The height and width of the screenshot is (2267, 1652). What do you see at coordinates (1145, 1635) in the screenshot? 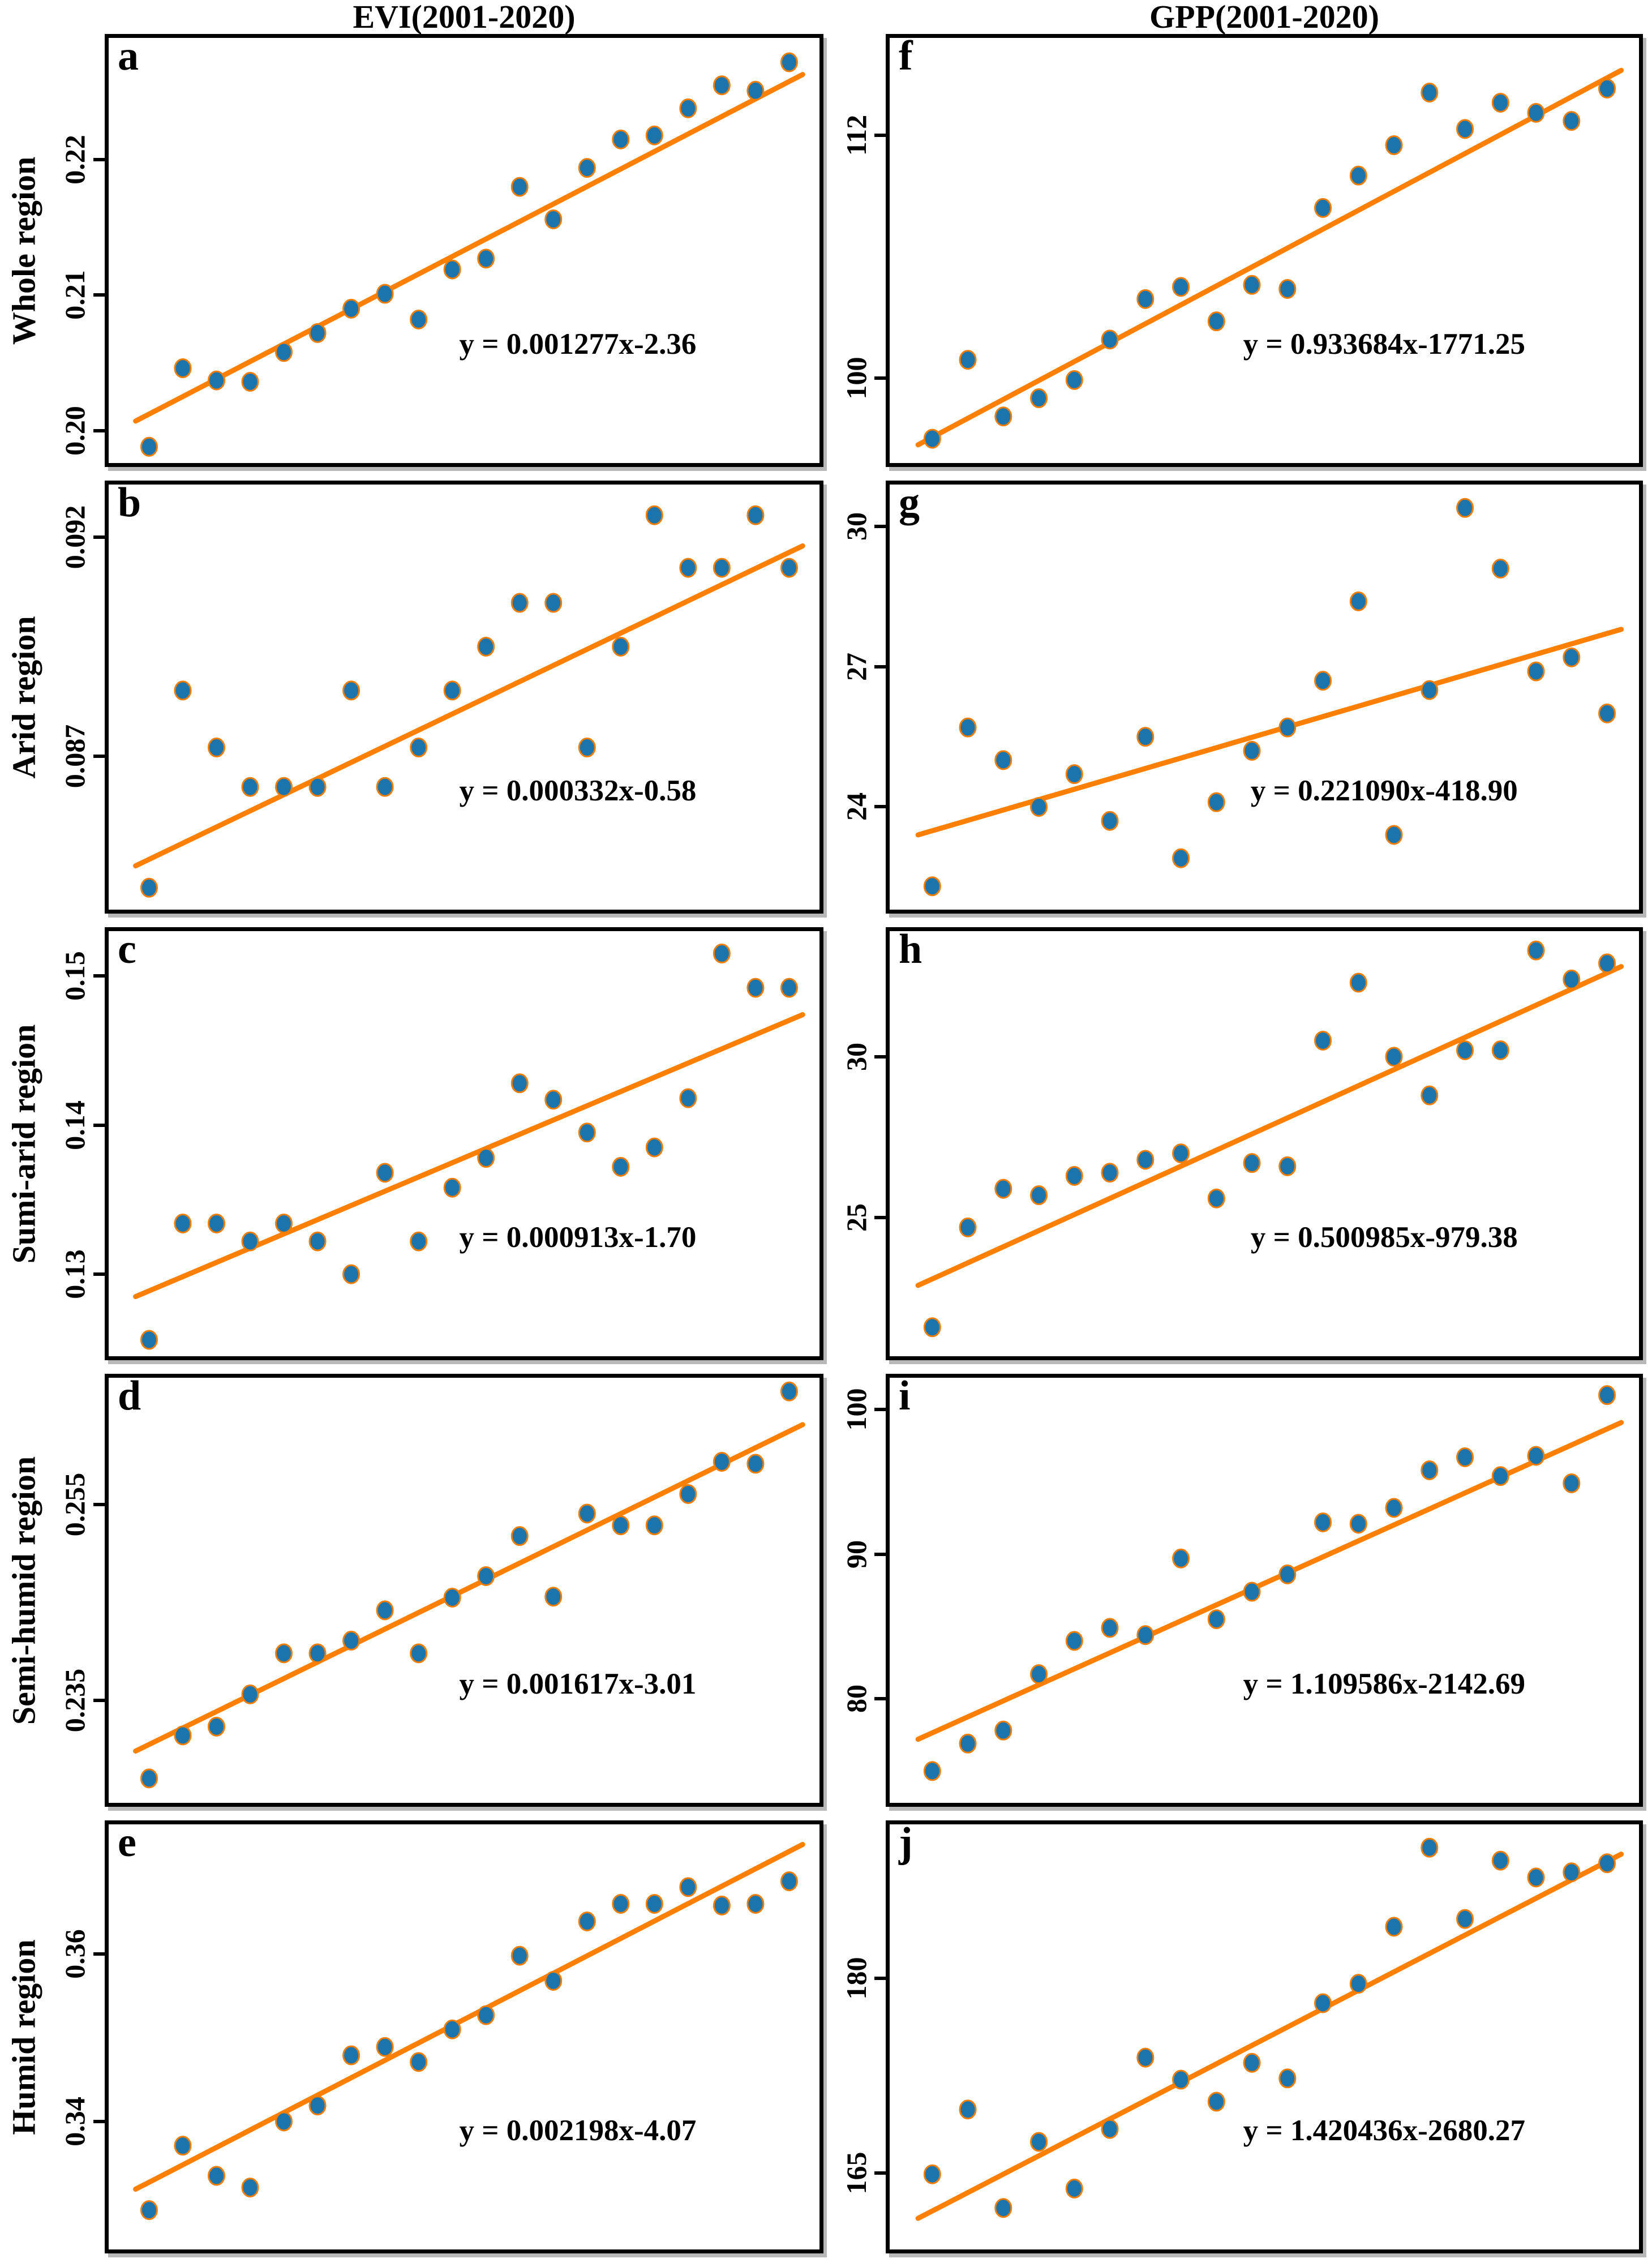
I see `data-point-i-2007` at bounding box center [1145, 1635].